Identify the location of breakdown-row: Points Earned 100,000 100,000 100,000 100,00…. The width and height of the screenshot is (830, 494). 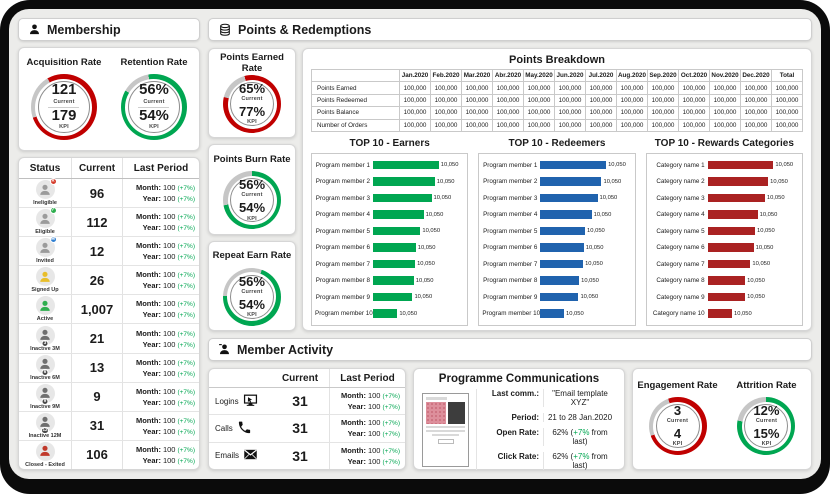
(557, 88).